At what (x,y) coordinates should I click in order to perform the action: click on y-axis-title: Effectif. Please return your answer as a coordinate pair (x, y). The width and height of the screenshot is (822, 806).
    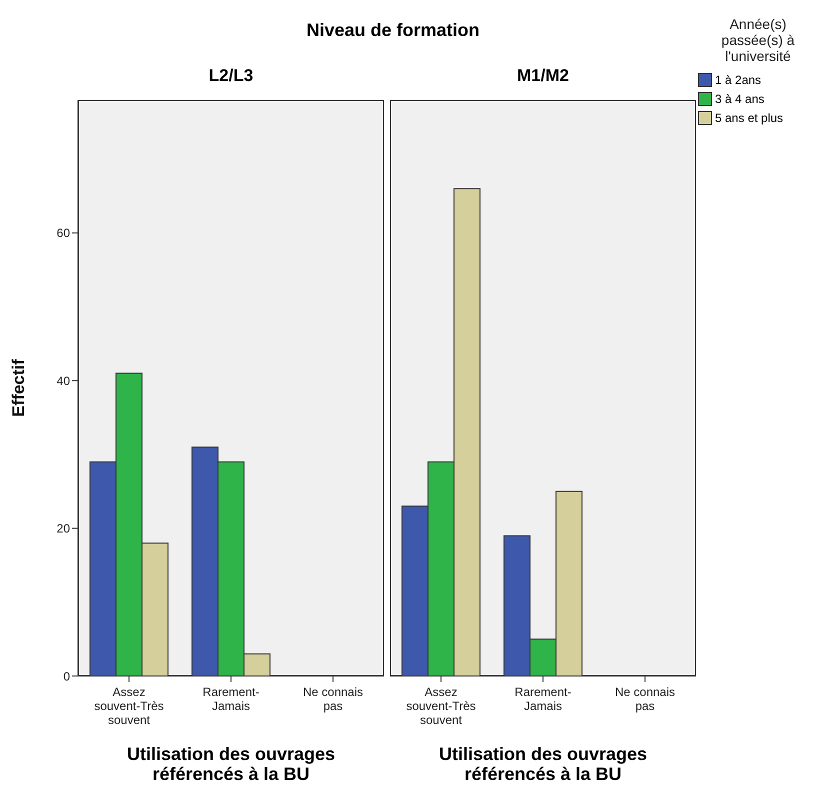
    Looking at the image, I should click on (18, 387).